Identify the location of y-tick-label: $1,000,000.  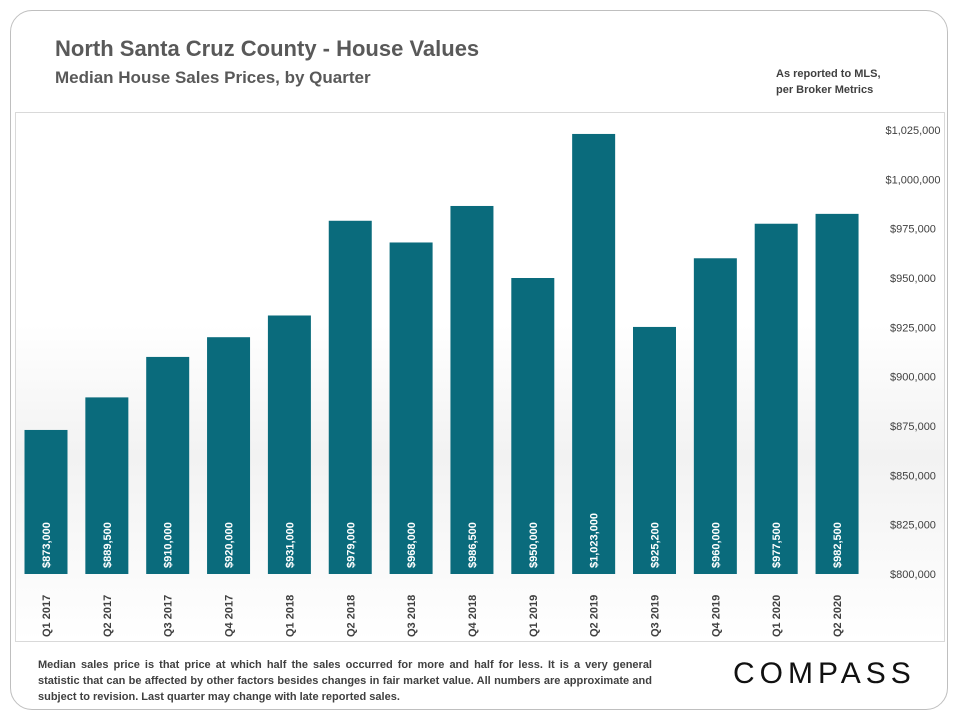
(912, 180).